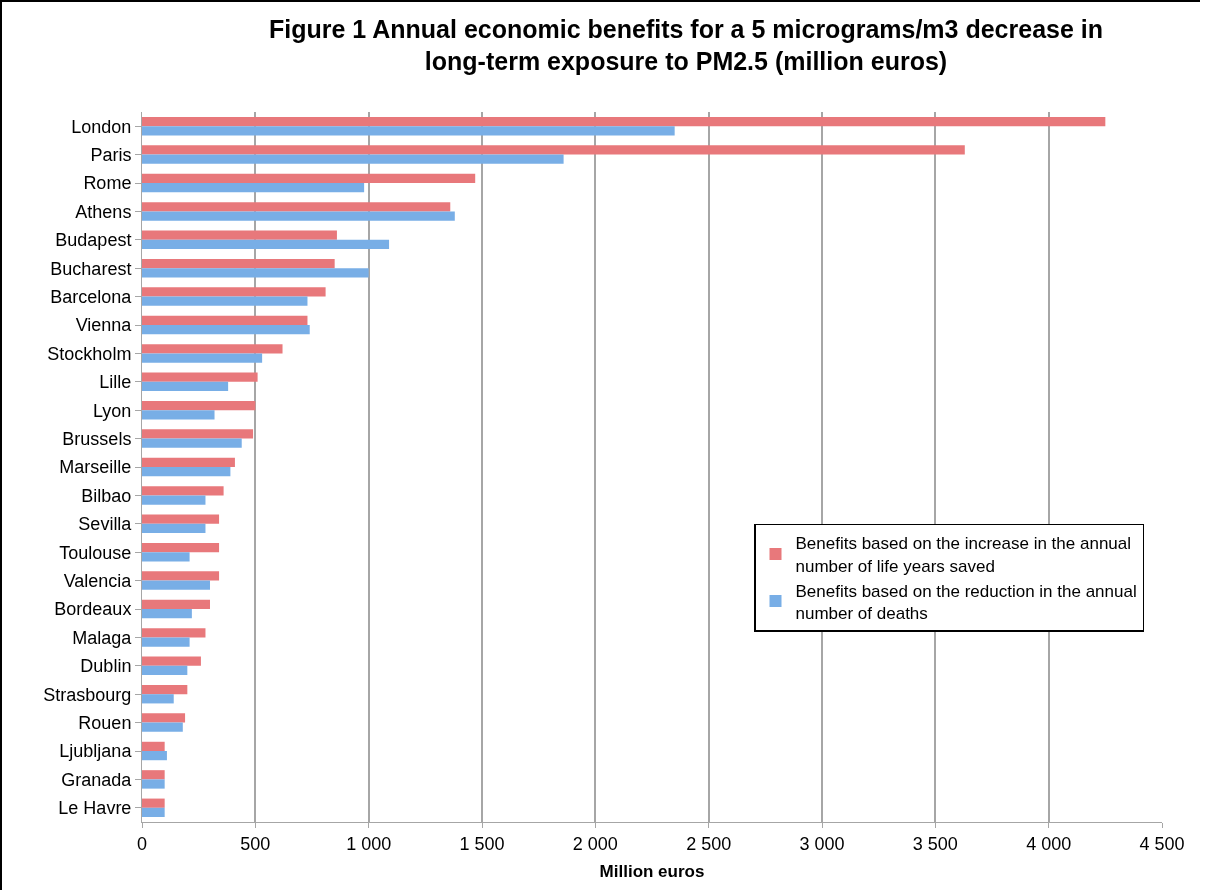 This screenshot has width=1206, height=894. Describe the element at coordinates (966, 602) in the screenshot. I see `legend-label: Benefits based on the reduction in the annual number of deaths` at that location.